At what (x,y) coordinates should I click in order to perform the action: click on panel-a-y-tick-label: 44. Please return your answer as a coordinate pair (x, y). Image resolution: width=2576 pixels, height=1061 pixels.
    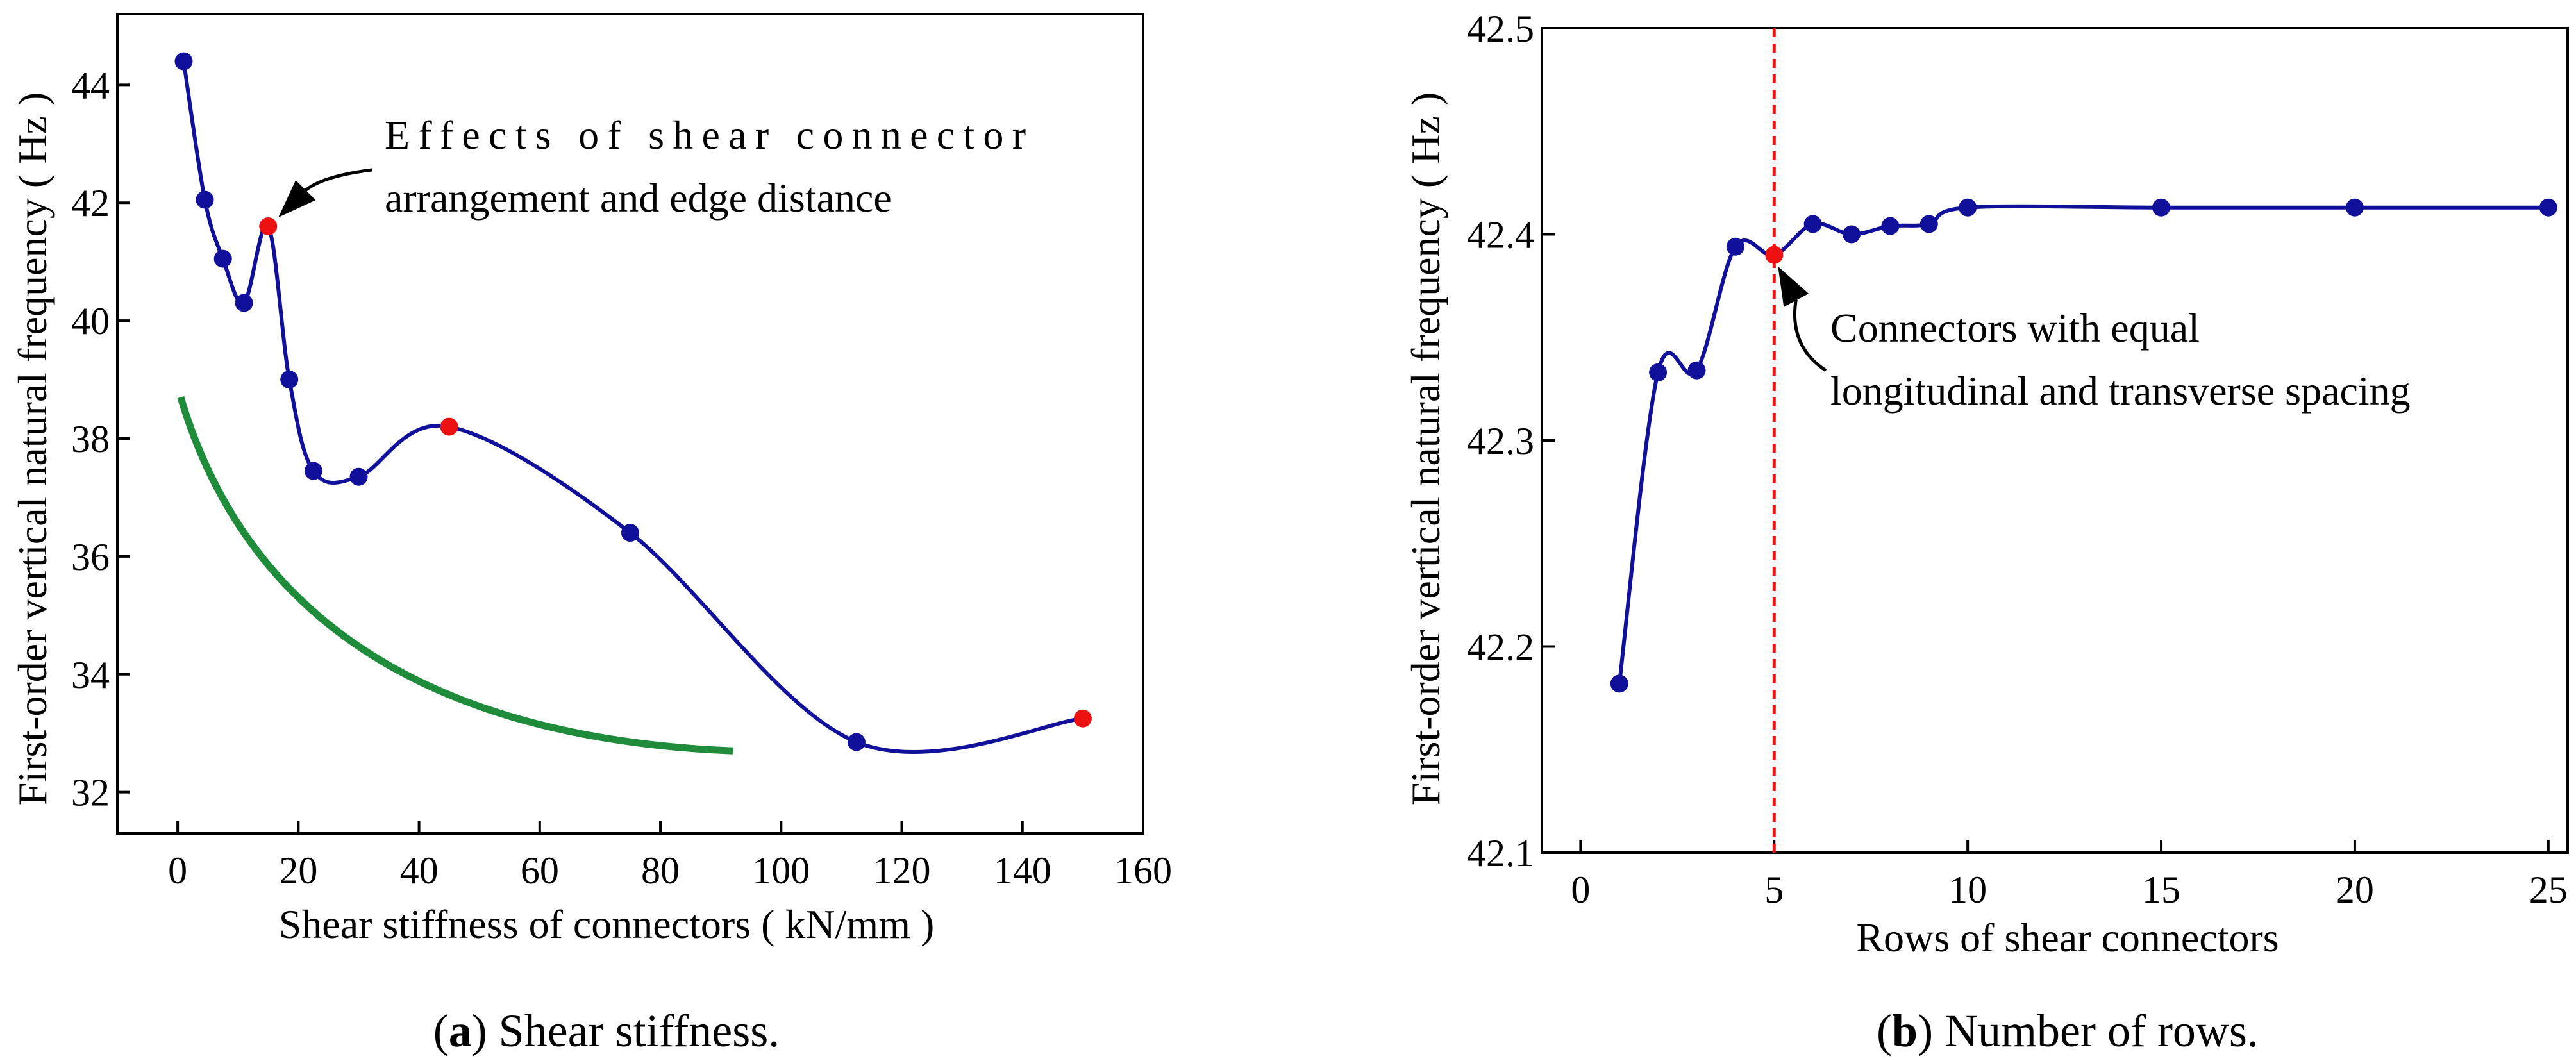
    Looking at the image, I should click on (90, 85).